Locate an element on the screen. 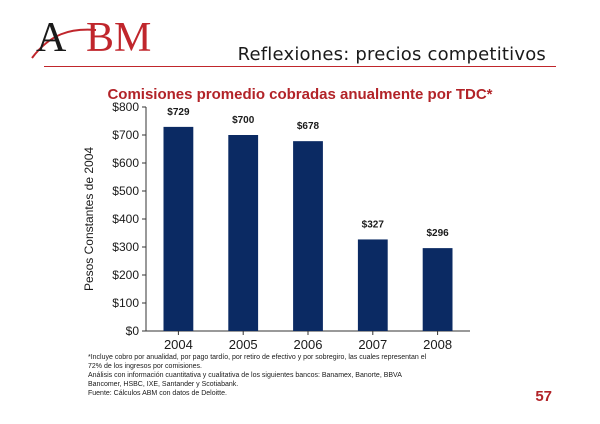 The image size is (600, 424). x-tick-label: 2005 is located at coordinates (243, 344).